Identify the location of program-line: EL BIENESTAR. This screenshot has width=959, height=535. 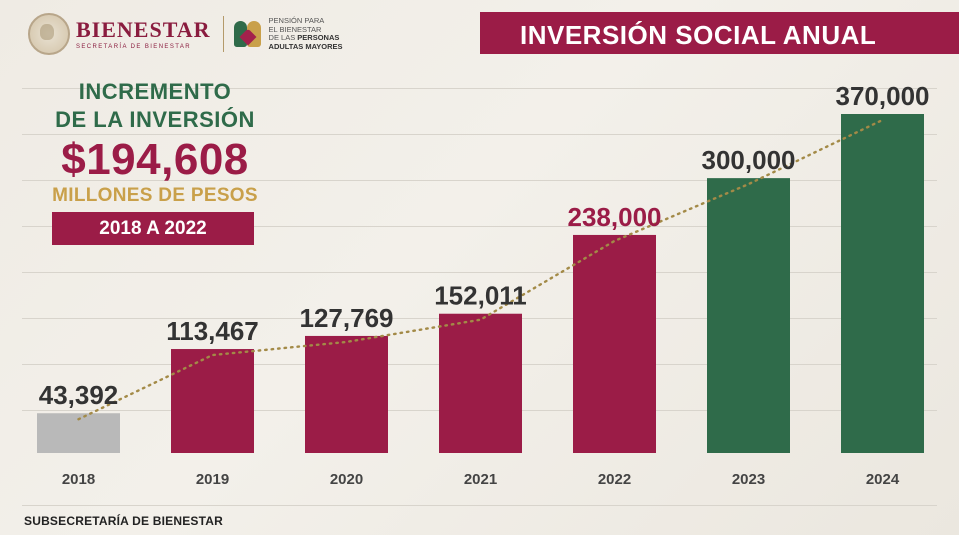
(295, 29).